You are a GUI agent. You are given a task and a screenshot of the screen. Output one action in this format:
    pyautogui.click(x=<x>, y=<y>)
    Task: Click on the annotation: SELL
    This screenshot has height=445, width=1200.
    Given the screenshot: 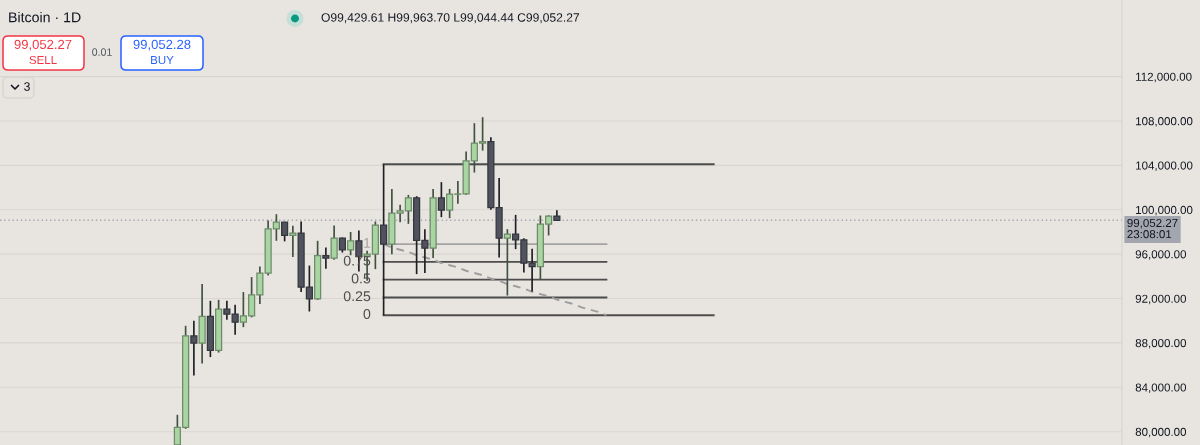 What is the action you would take?
    pyautogui.click(x=43, y=60)
    